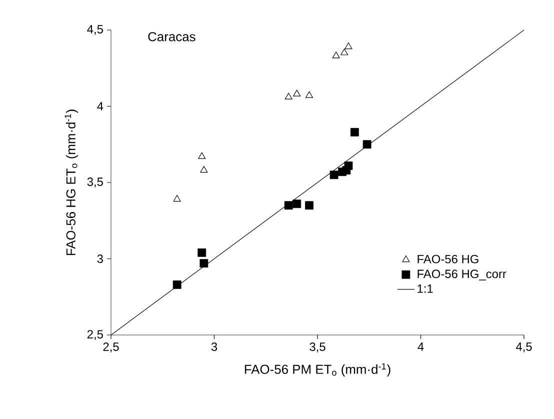 The image size is (554, 419). What do you see at coordinates (524, 347) in the screenshot?
I see `x-tick-label: 4,5` at bounding box center [524, 347].